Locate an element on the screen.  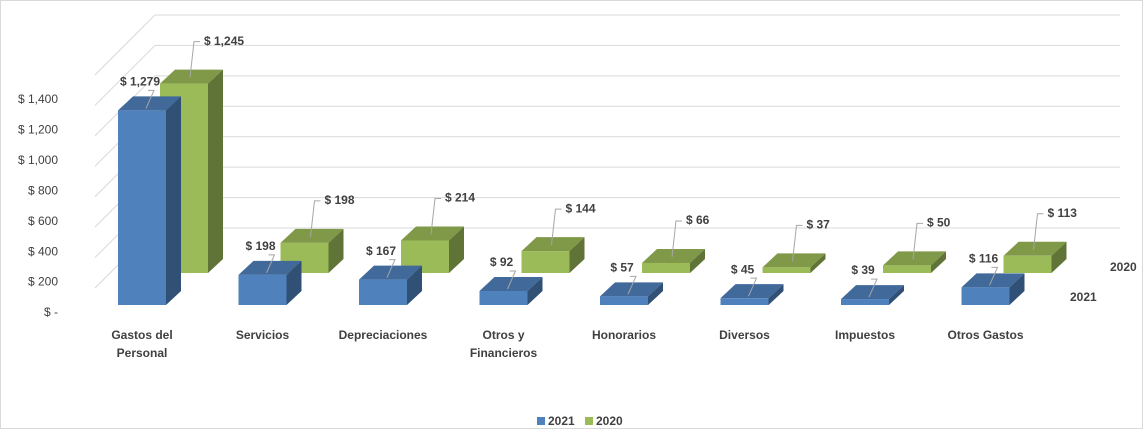
value-label: $ 37 is located at coordinates (819, 225).